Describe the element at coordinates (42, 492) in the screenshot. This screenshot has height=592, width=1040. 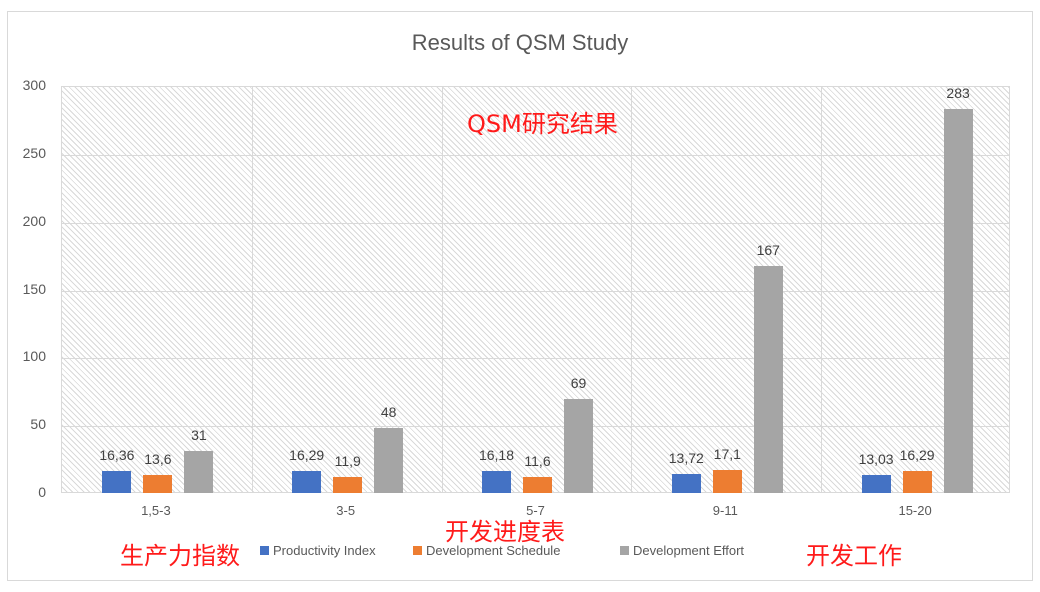
I see `y-tick-label: 0` at that location.